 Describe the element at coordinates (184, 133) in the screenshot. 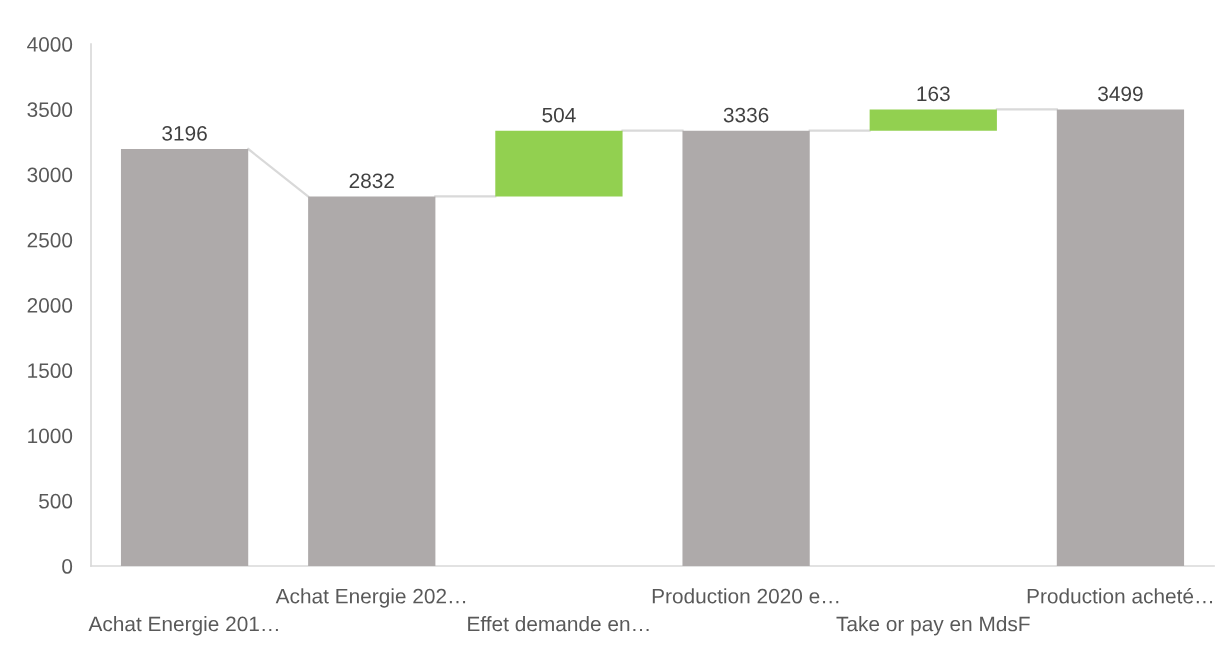

I see `data-label: 3196` at that location.